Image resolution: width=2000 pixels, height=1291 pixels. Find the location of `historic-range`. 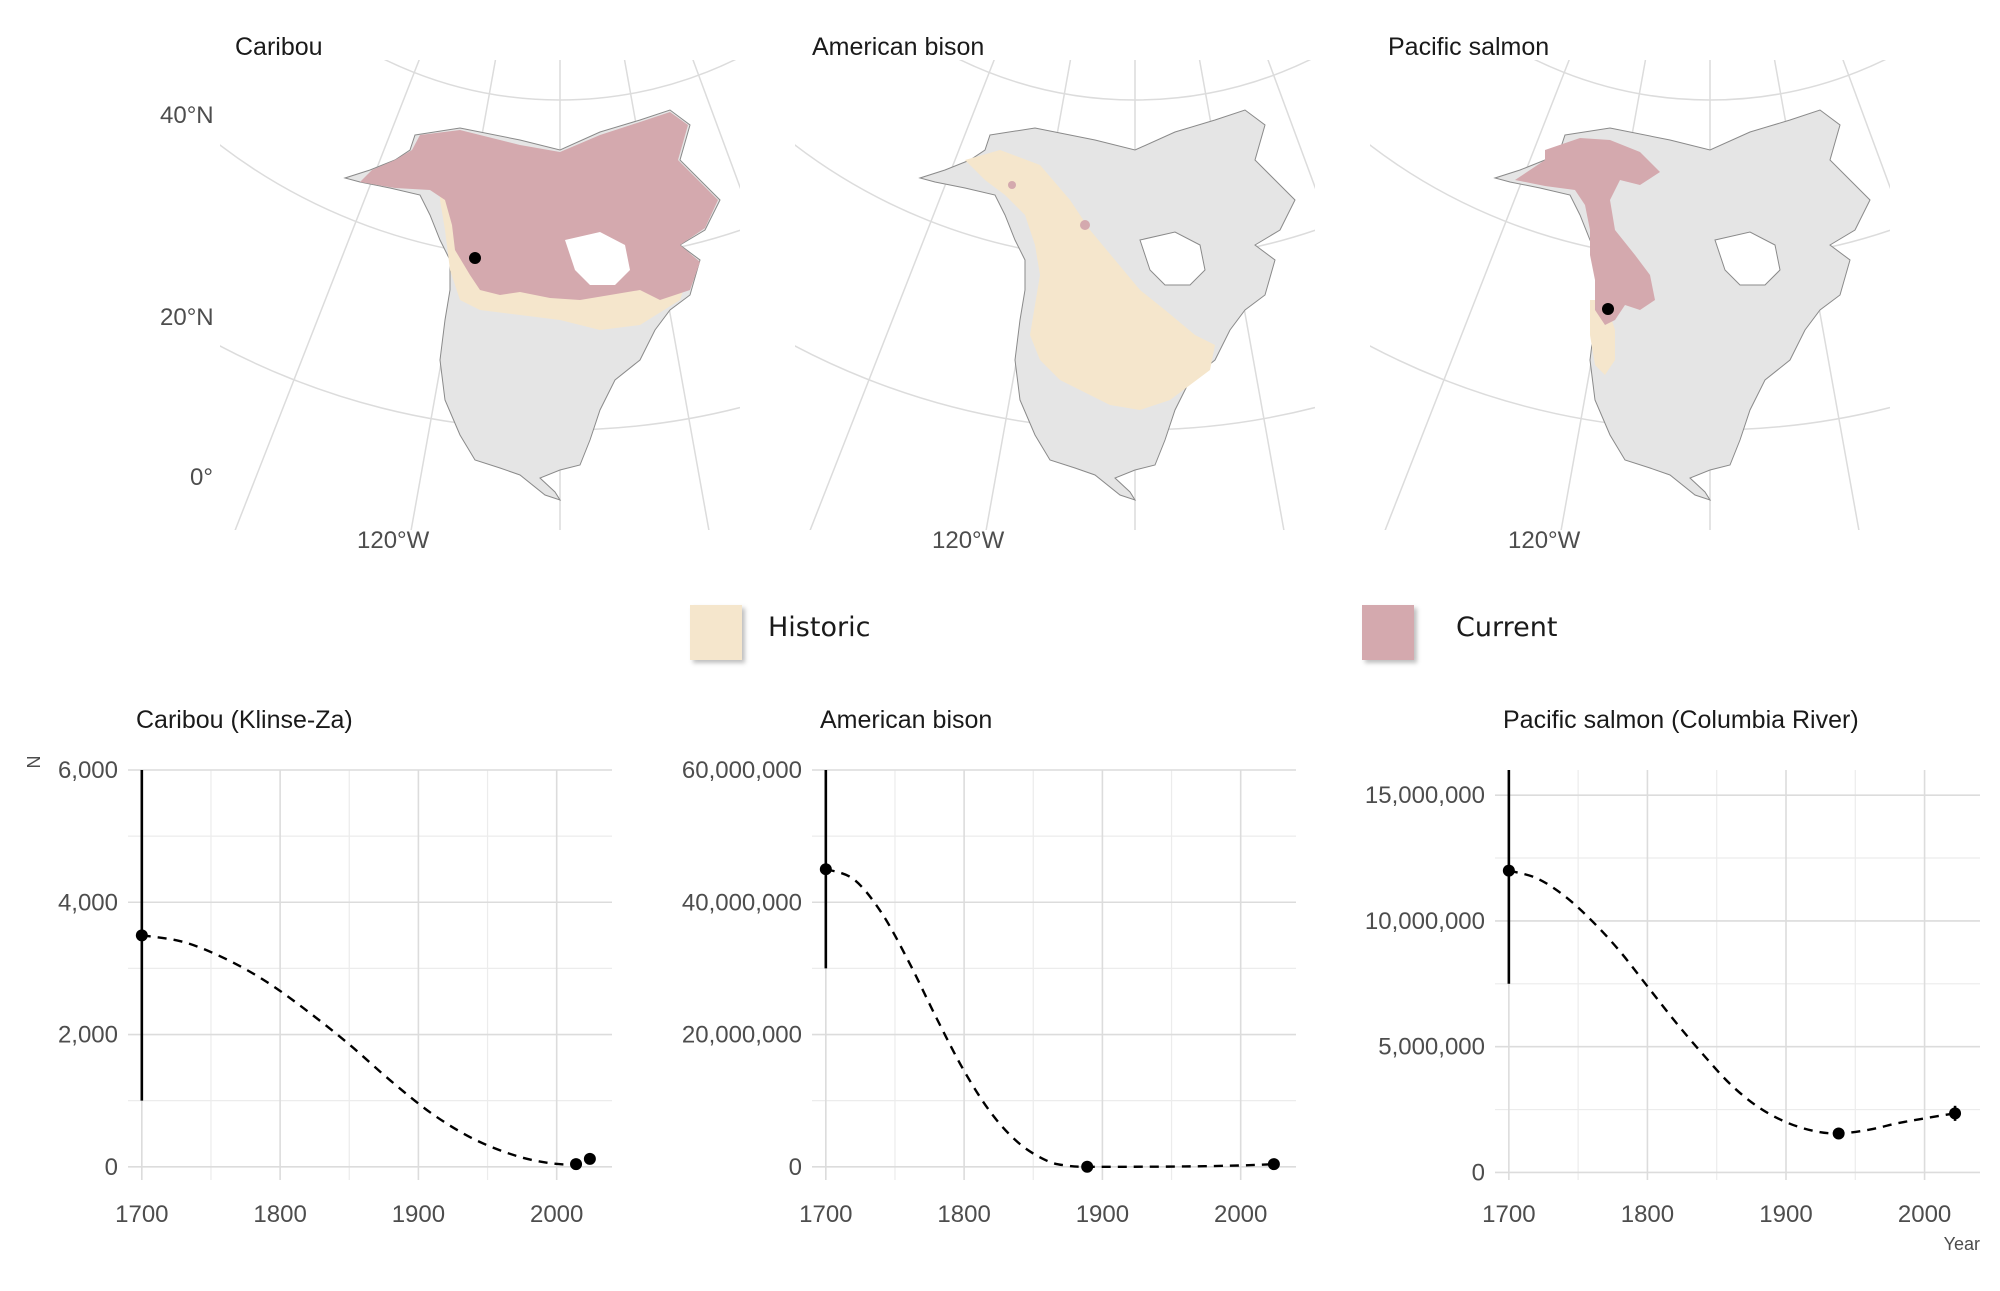

historic-range is located at coordinates (1090, 280).